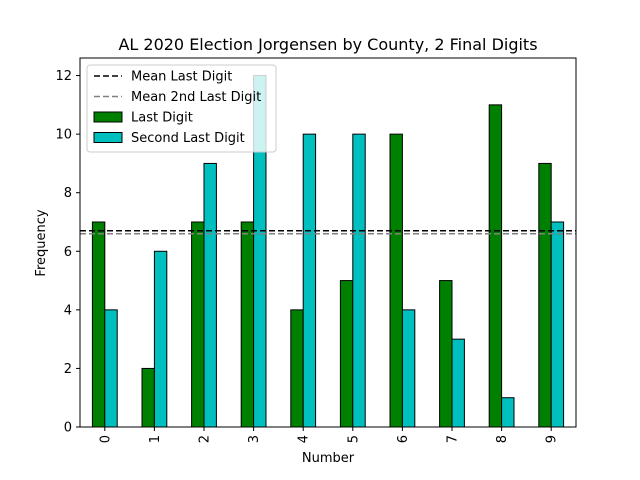 This screenshot has height=480, width=640. What do you see at coordinates (181, 77) in the screenshot?
I see `legend-label: Mean Last Digit` at bounding box center [181, 77].